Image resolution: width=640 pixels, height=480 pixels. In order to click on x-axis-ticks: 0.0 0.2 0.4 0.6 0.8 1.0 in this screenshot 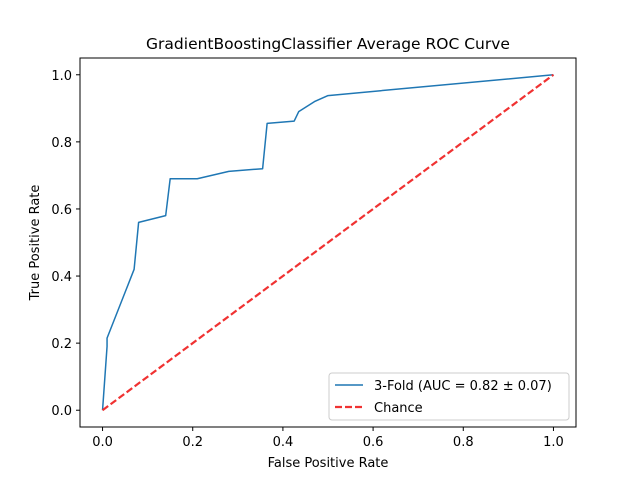, I will do `click(328, 438)`.